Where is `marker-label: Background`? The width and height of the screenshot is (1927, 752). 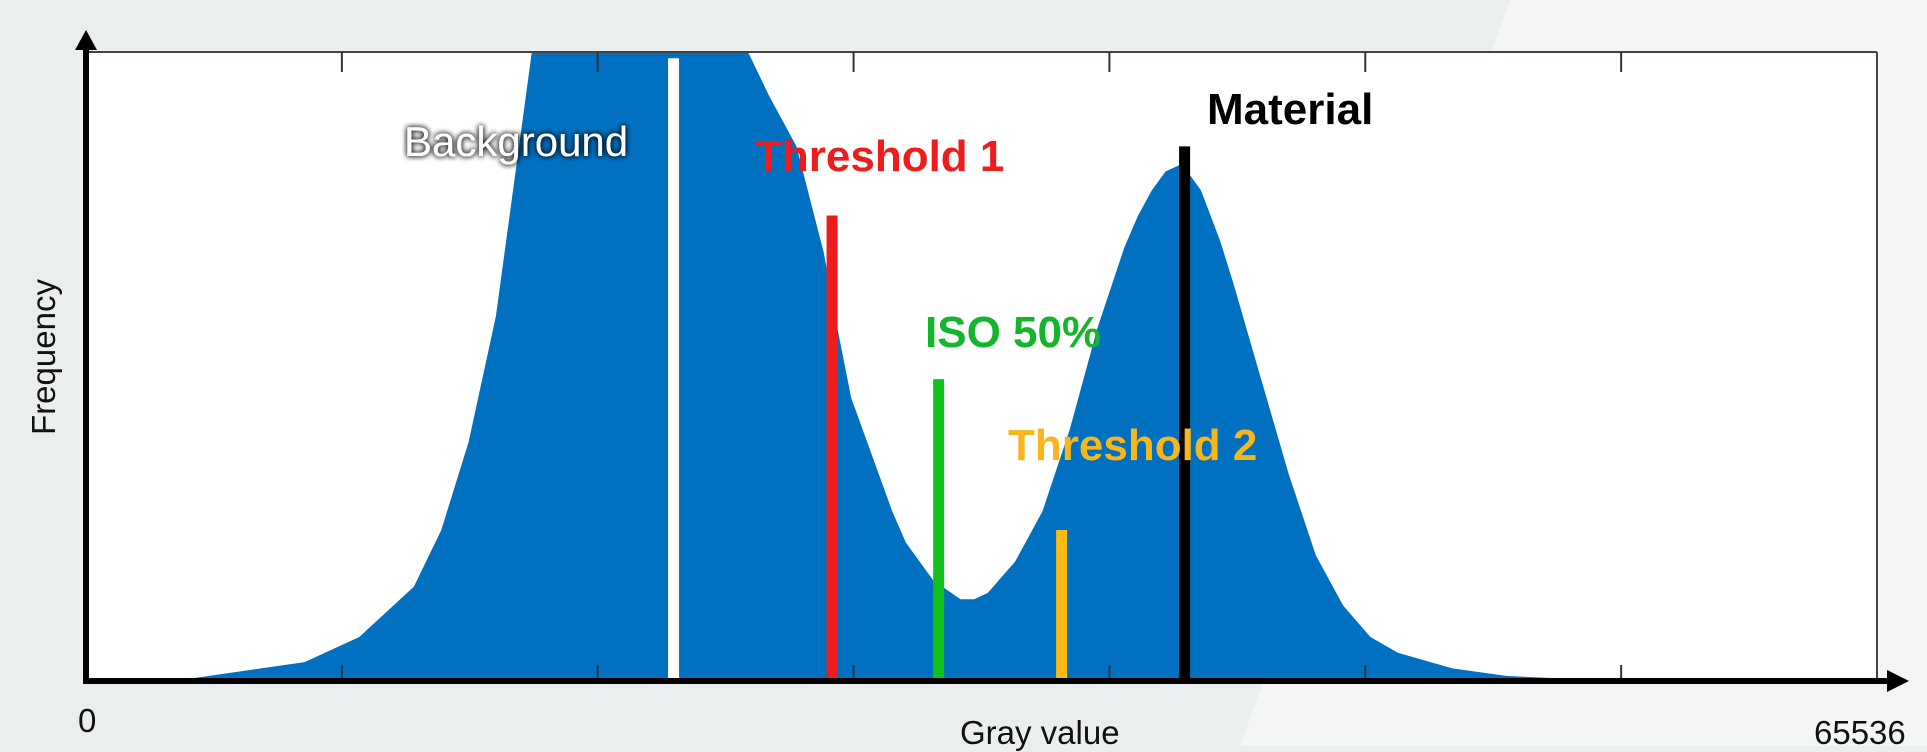
marker-label: Background is located at coordinates (516, 141).